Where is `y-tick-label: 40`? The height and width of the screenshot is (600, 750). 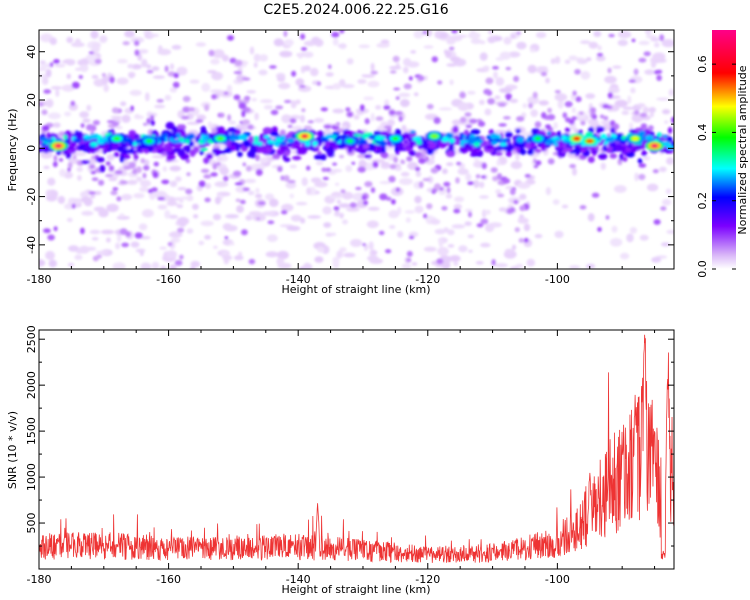
y-tick-label: 40 is located at coordinates (31, 52).